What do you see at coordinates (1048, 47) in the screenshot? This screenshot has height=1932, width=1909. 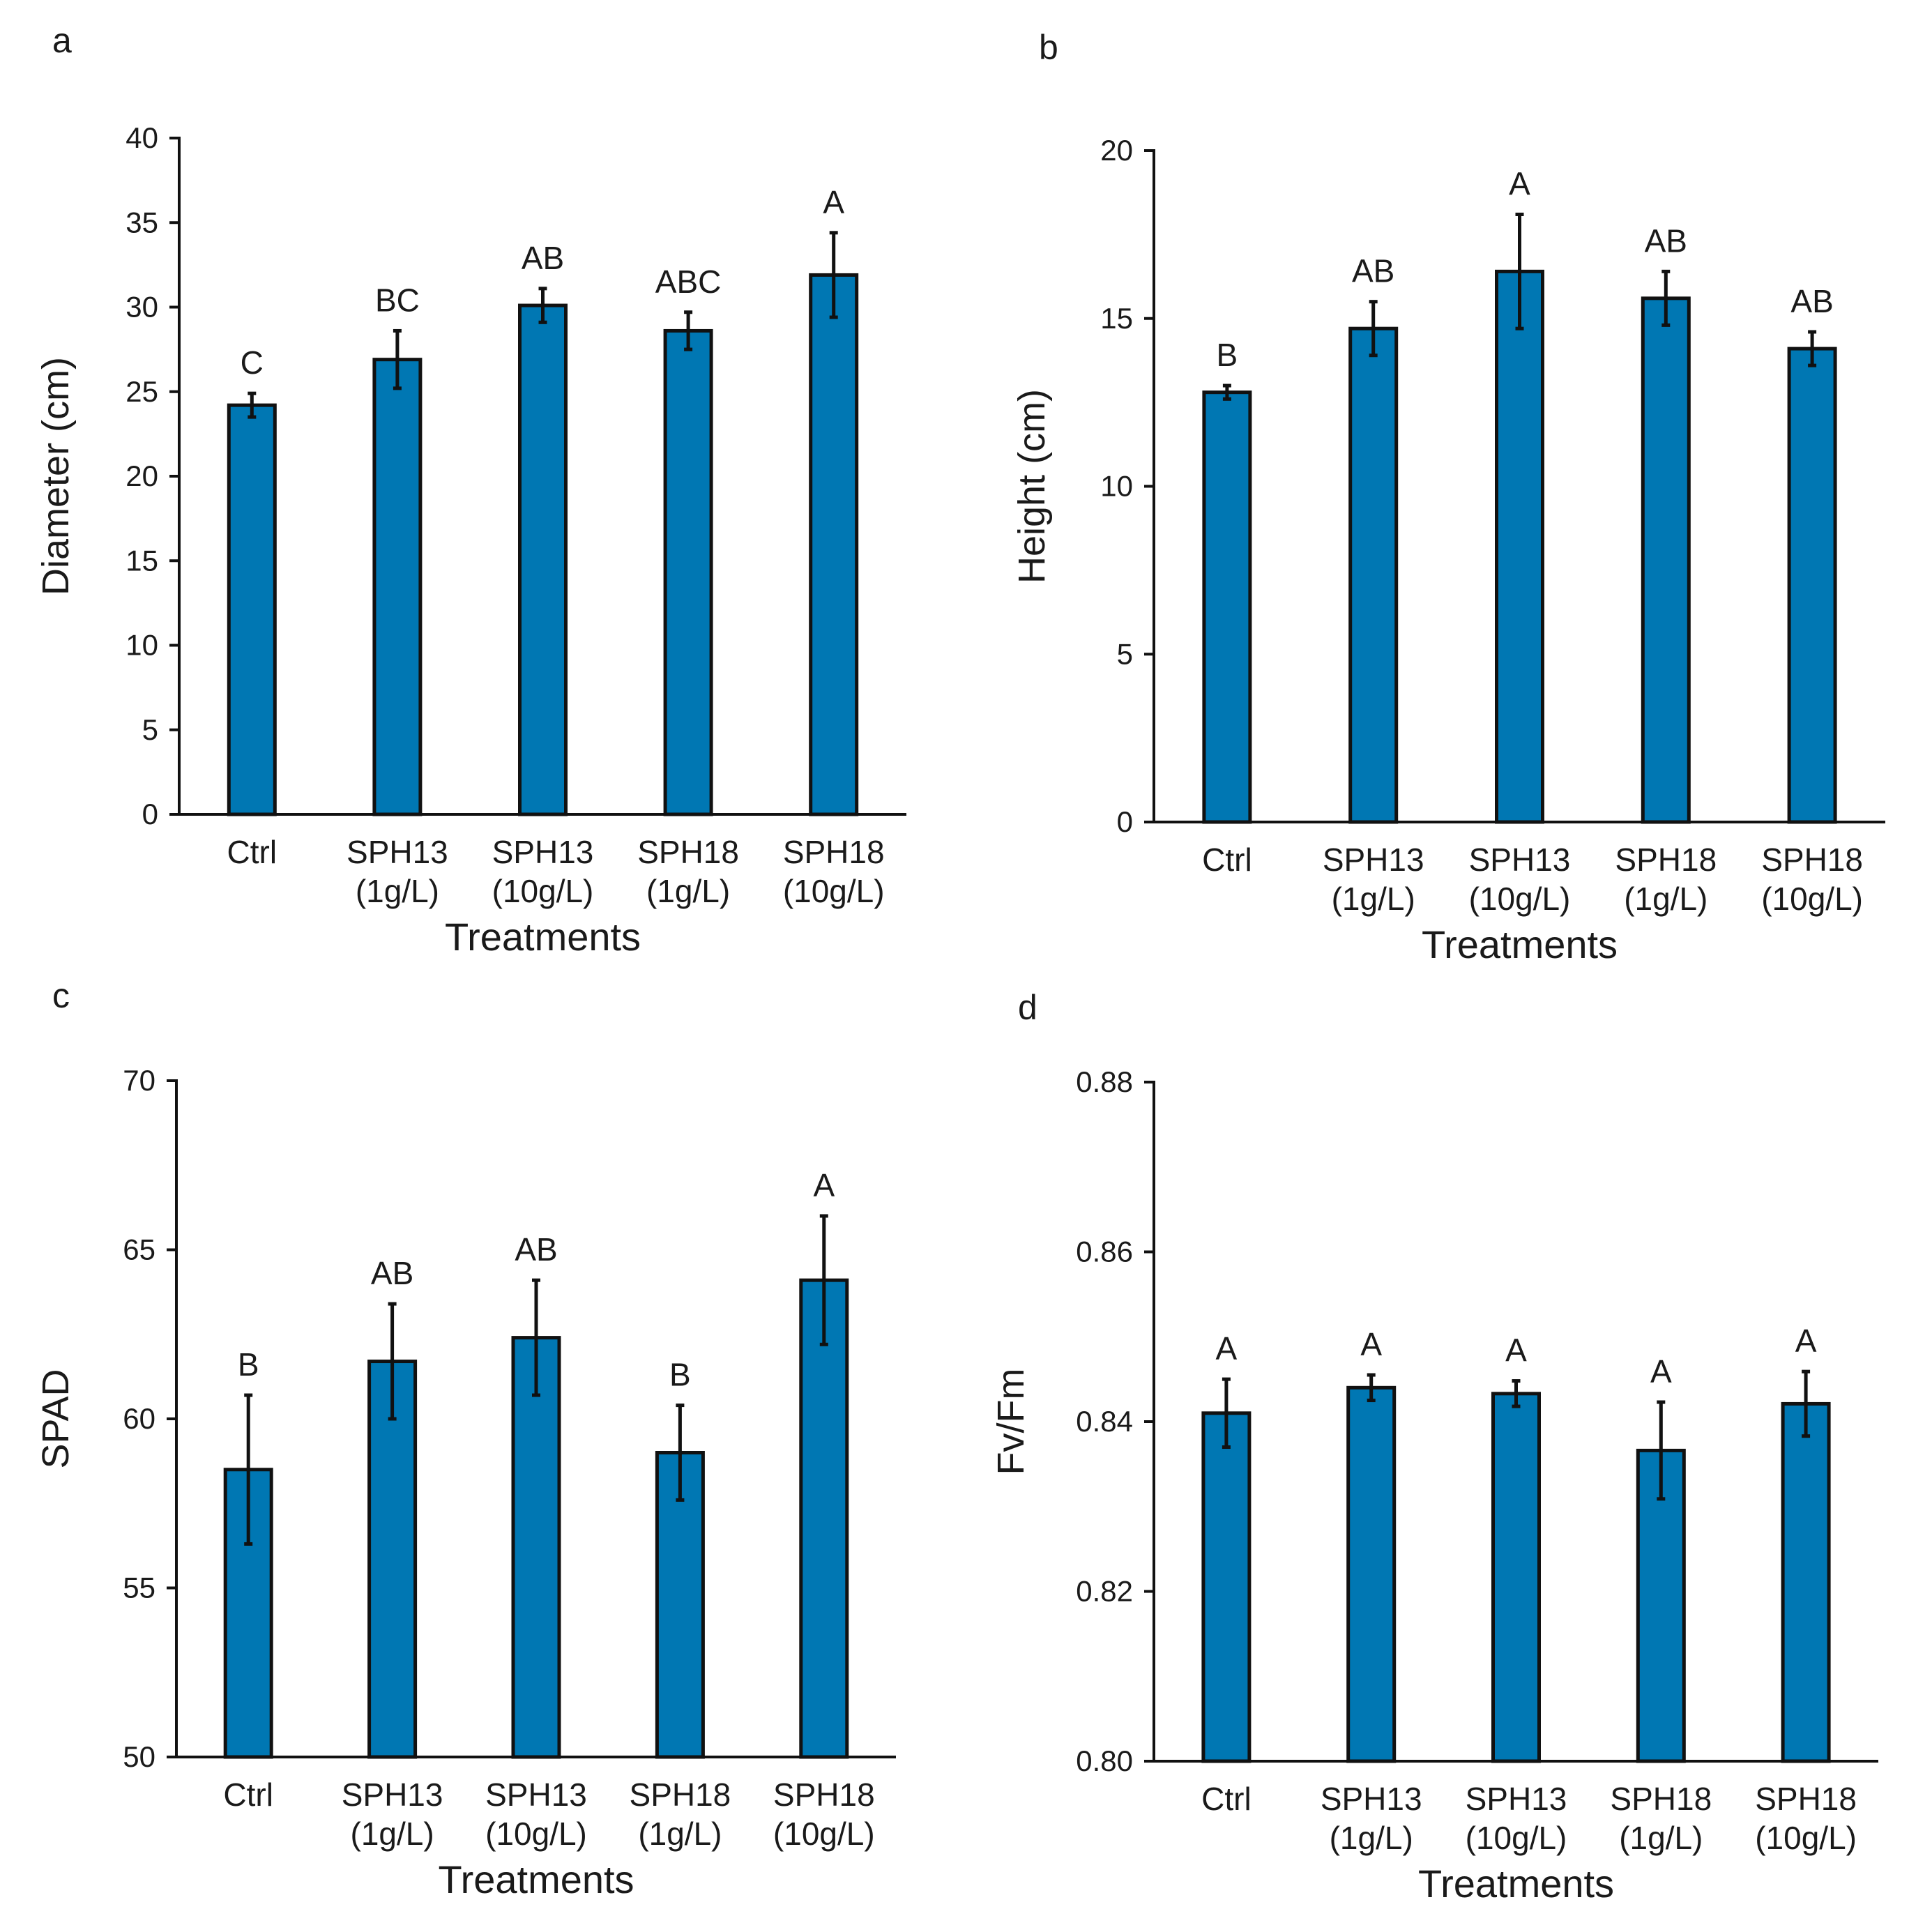 I see `panel-label: b` at bounding box center [1048, 47].